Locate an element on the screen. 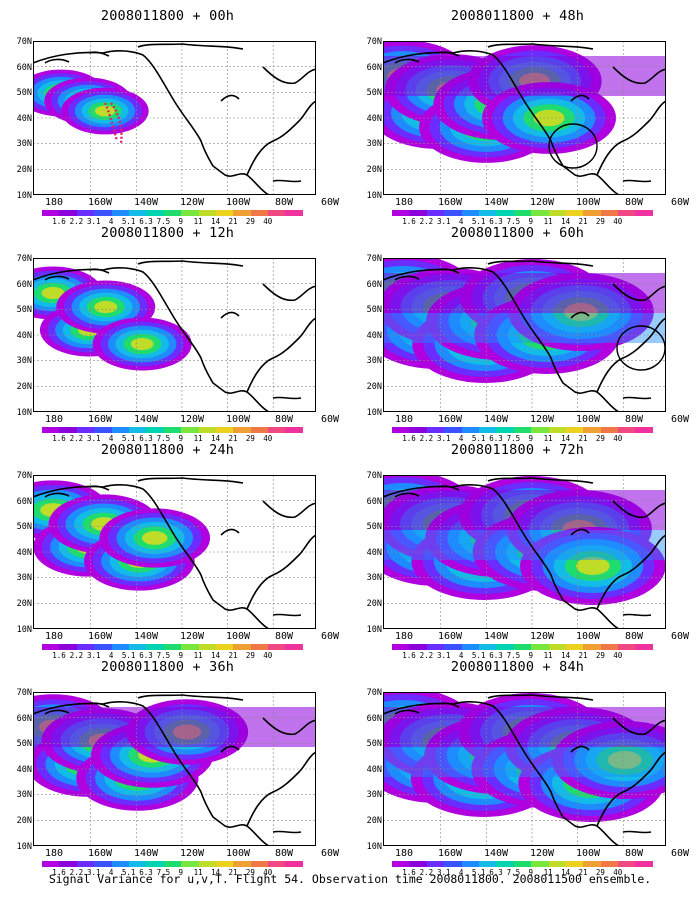 Image resolution: width=700 pixels, height=900 pixels. y-tick-label: 60N is located at coordinates (24, 67).